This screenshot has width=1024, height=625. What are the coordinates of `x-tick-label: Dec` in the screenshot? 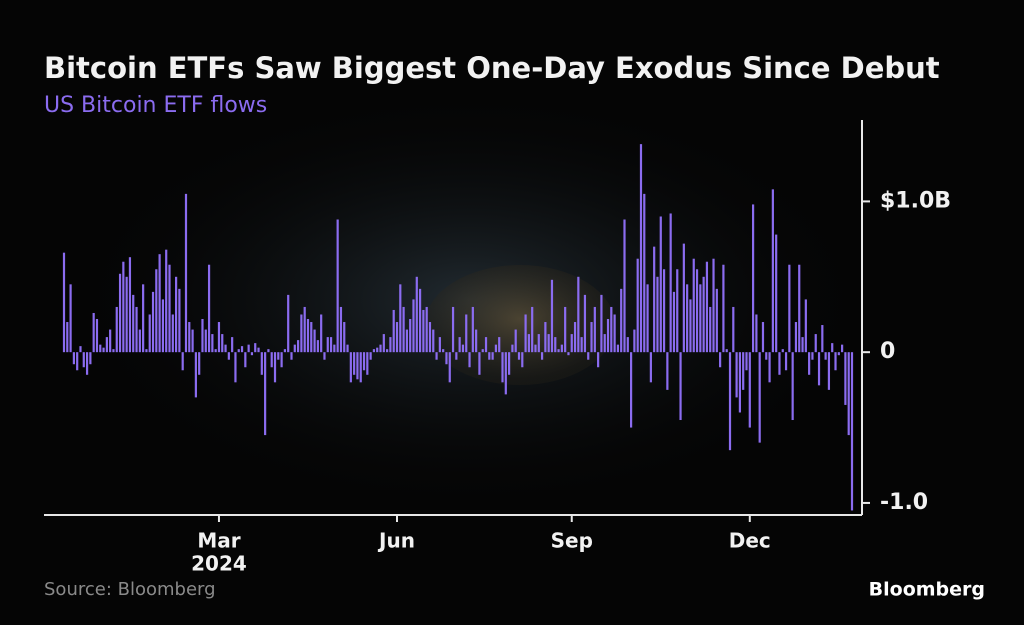 It's located at (750, 541).